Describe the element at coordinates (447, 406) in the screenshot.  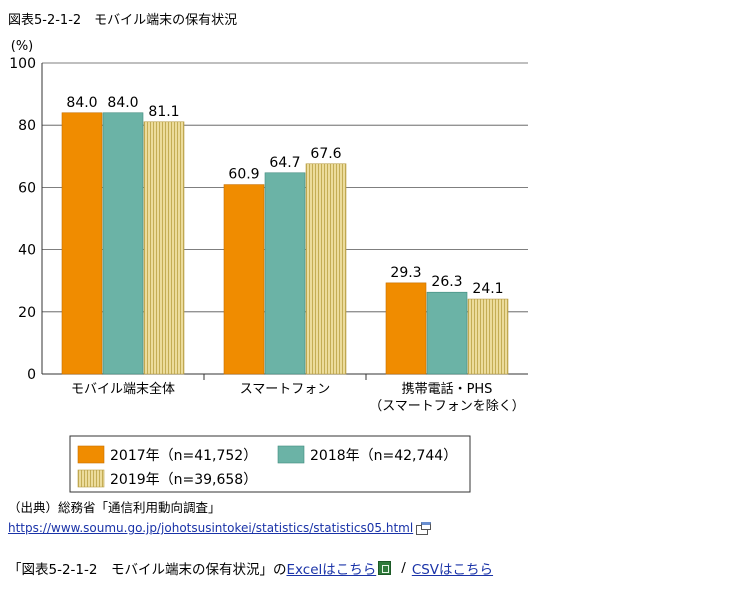
I see `category-label: （スマートフォンを除く）` at that location.